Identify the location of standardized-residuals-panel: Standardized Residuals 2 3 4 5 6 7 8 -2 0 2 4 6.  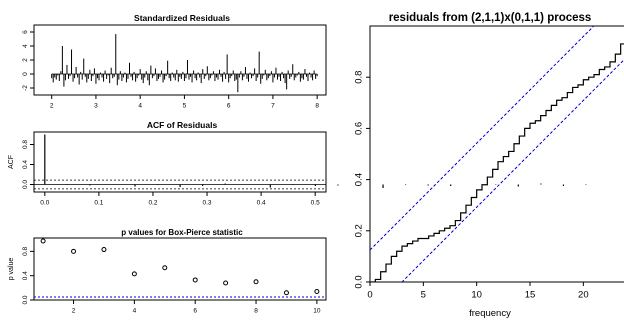
(174, 61).